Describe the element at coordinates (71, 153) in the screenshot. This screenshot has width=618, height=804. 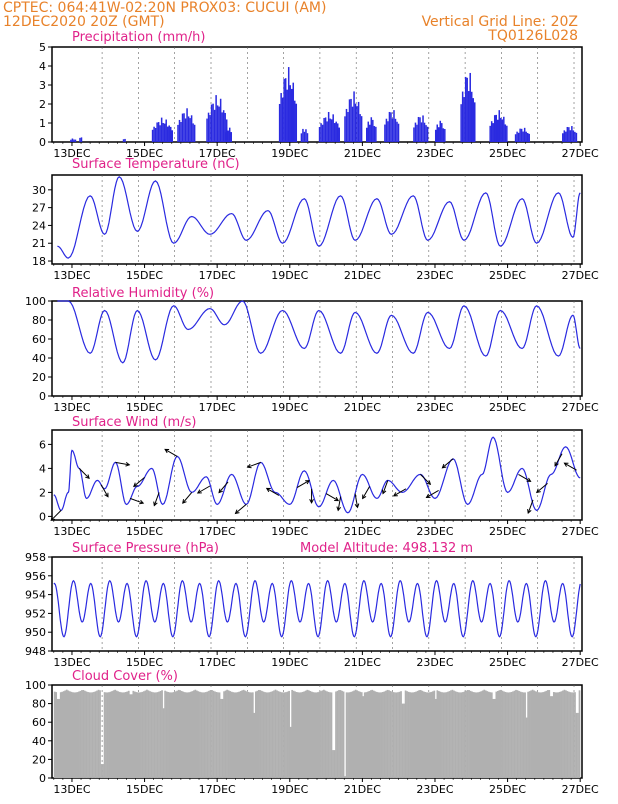
I see `precip-xtick-label: 13DEC` at that location.